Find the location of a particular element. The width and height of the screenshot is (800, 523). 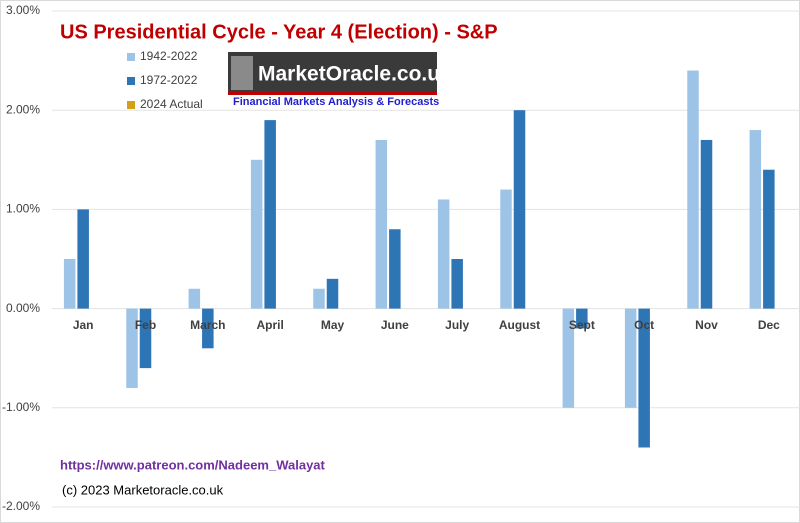

legend-label: 2024 Actual is located at coordinates (171, 104).